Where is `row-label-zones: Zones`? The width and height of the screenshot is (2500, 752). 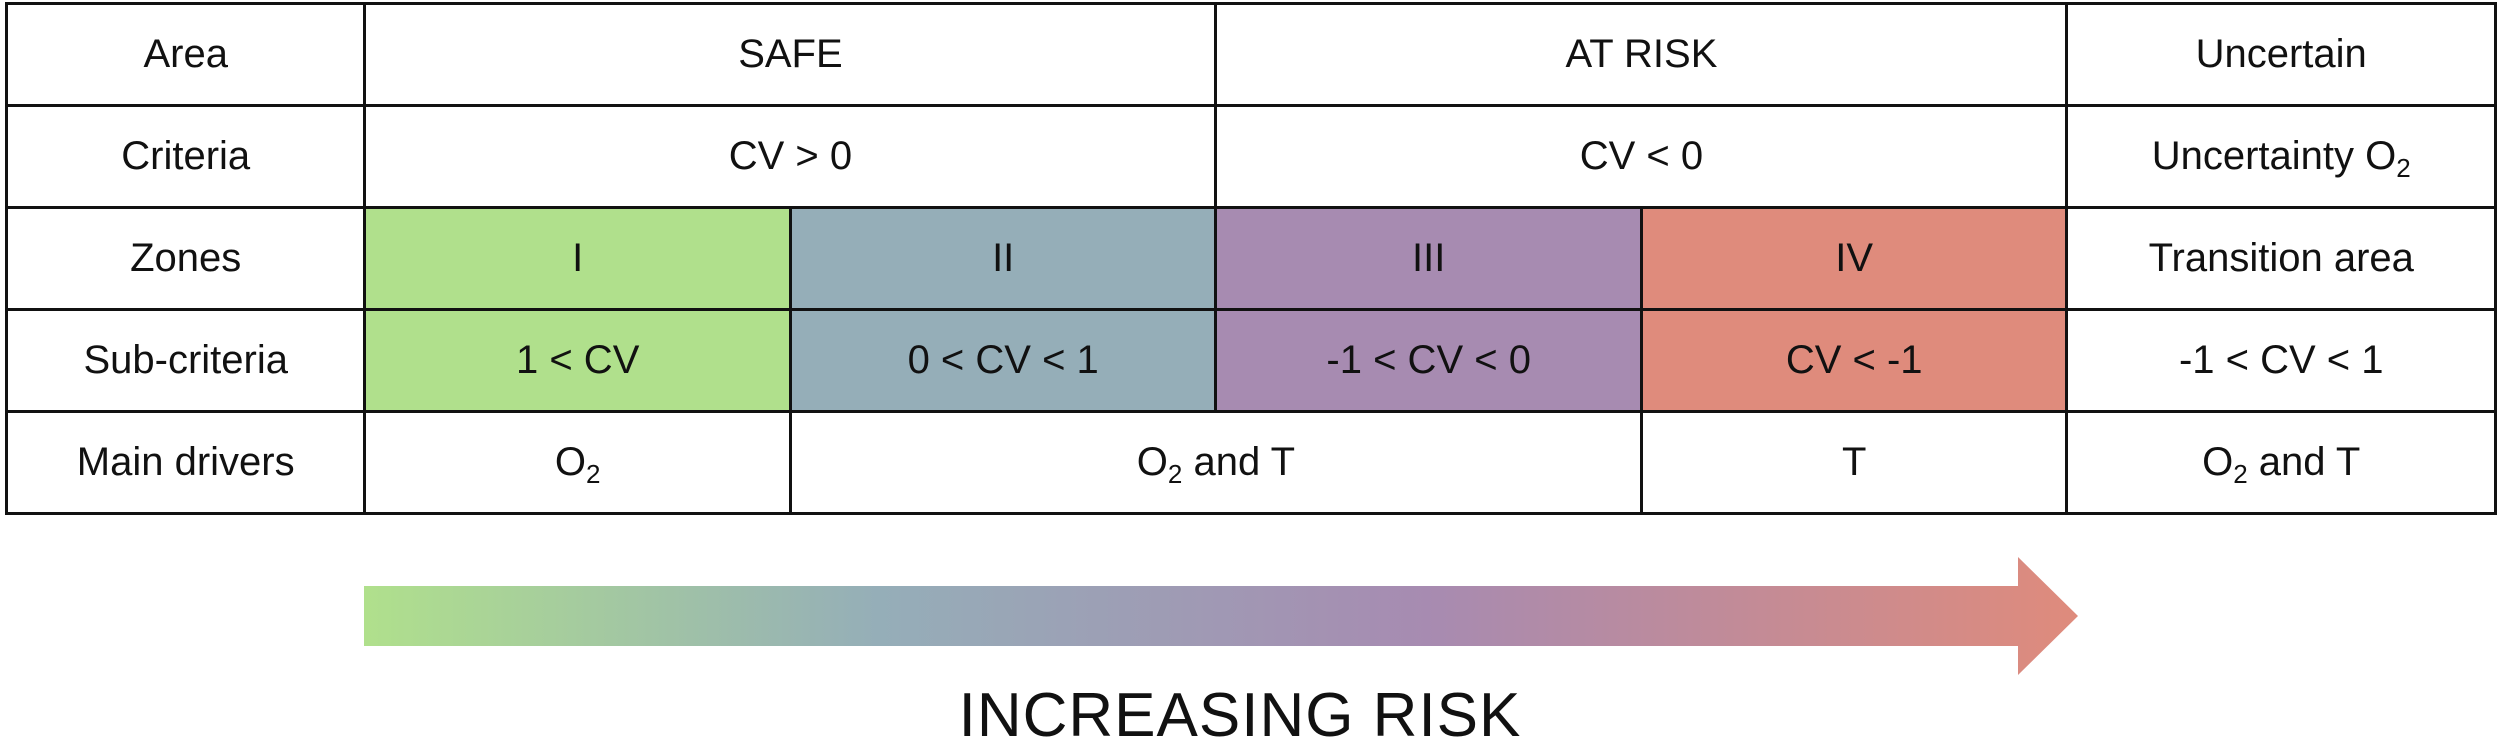
row-label-zones: Zones is located at coordinates (185, 258).